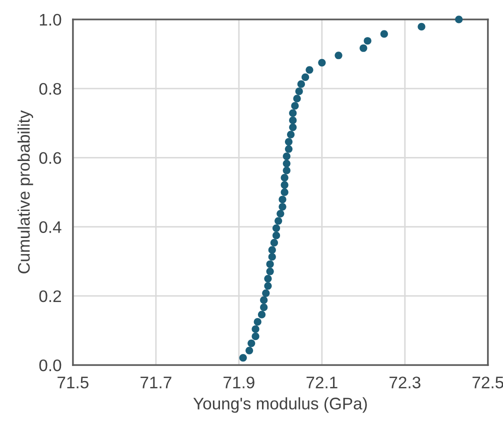 Image resolution: width=503 pixels, height=432 pixels. Describe the element at coordinates (50, 158) in the screenshot. I see `y-tick-label: 0.6` at that location.